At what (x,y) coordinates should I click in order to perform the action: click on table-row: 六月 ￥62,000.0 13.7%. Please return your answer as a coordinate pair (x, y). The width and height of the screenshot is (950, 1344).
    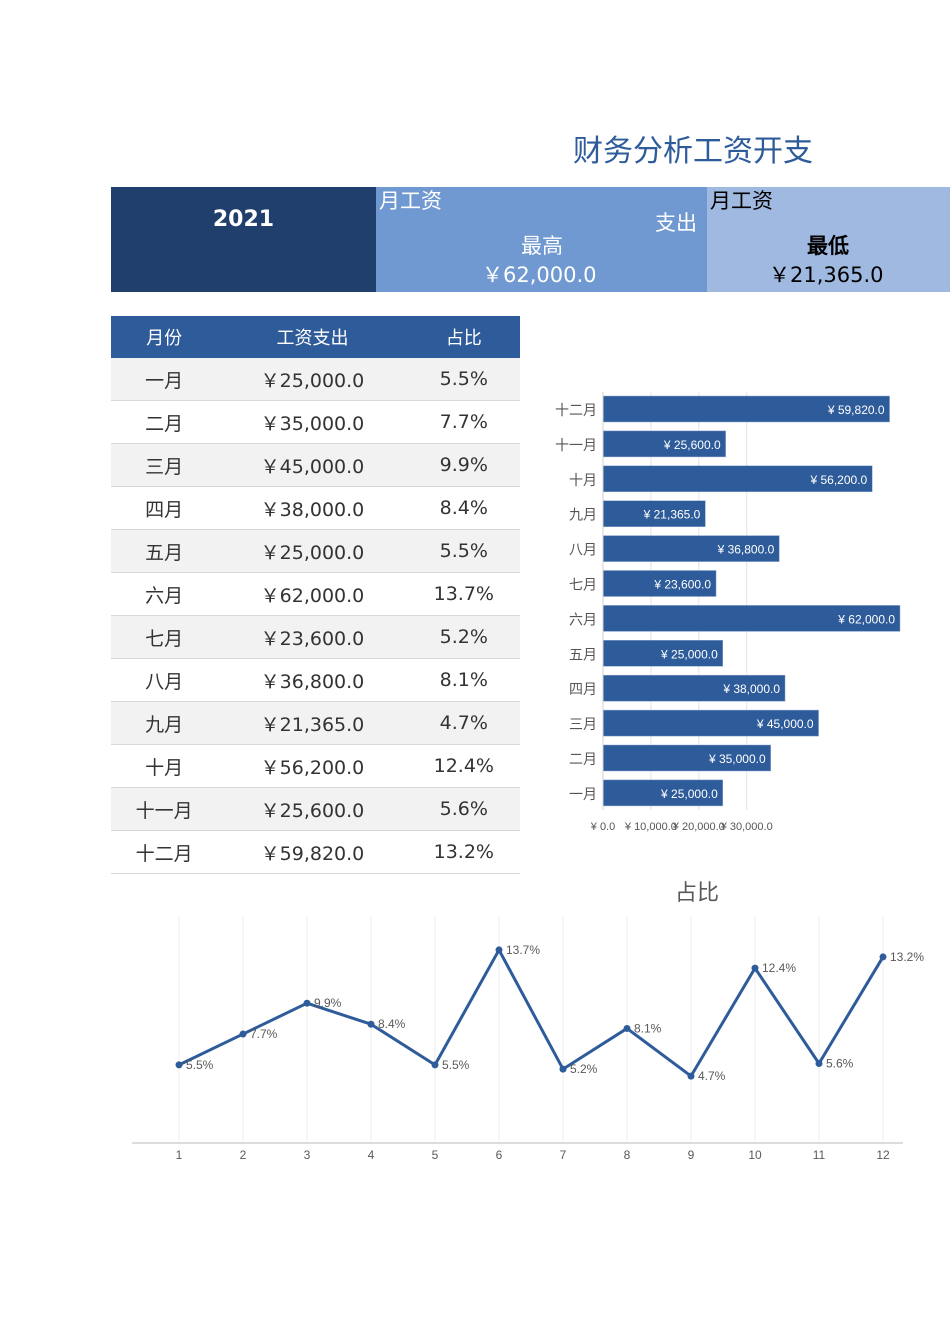
    Looking at the image, I should click on (315, 594).